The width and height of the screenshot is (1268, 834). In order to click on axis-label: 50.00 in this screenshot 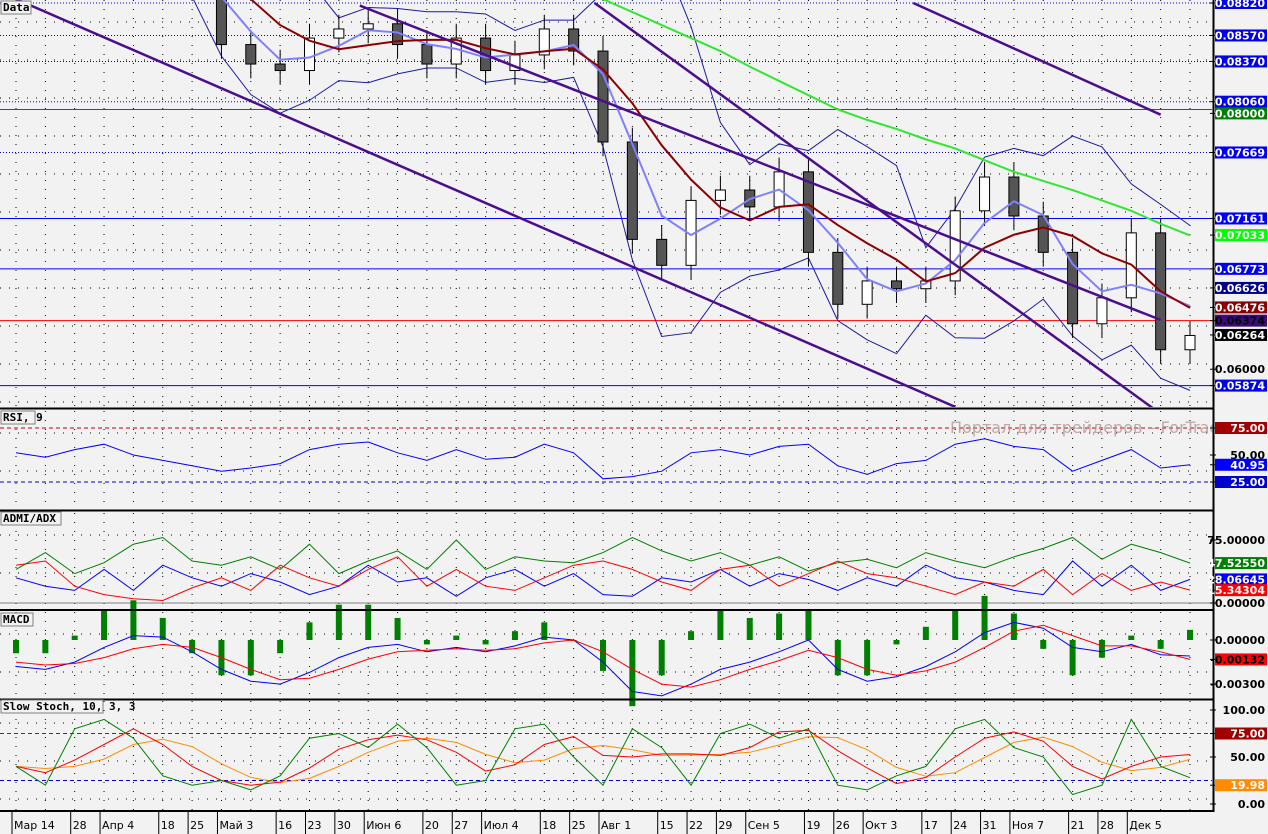, I will do `click(1247, 757)`.